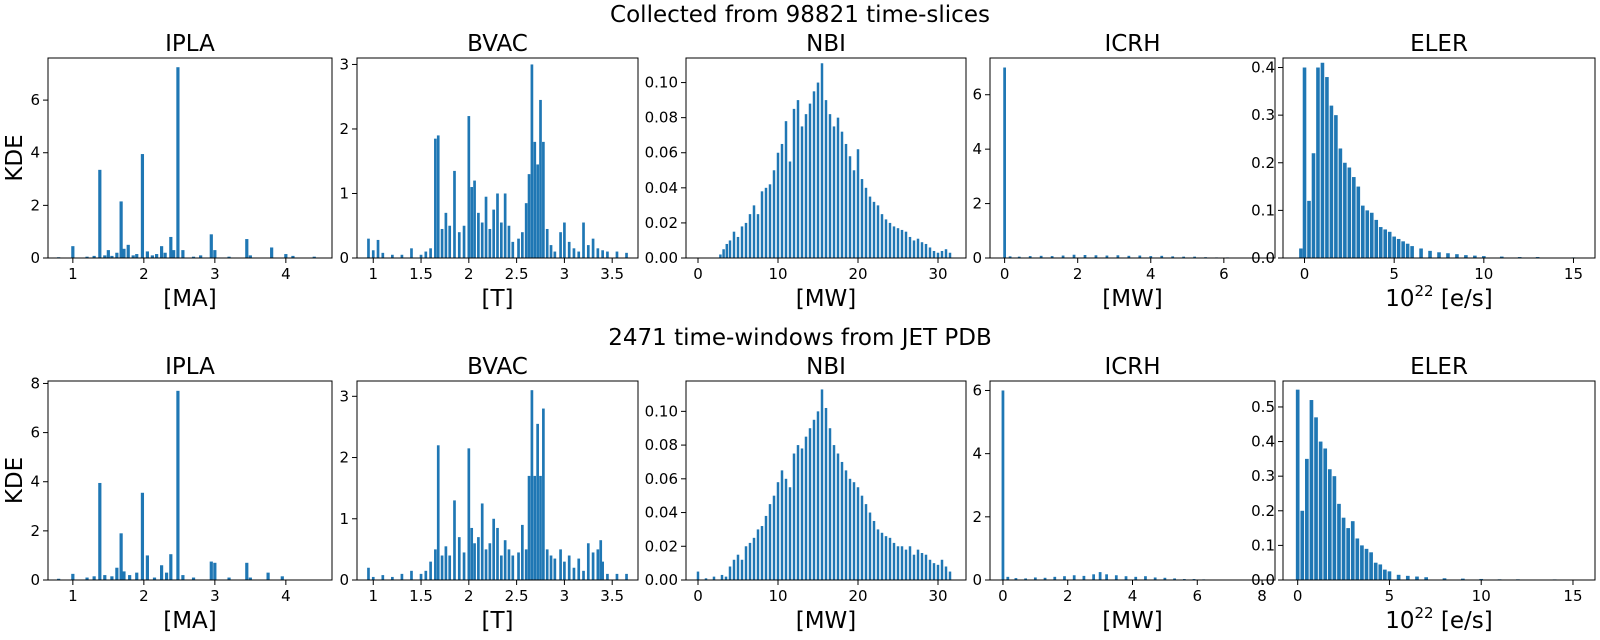  What do you see at coordinates (1263, 68) in the screenshot?
I see `y-tick-label: 0.4` at bounding box center [1263, 68].